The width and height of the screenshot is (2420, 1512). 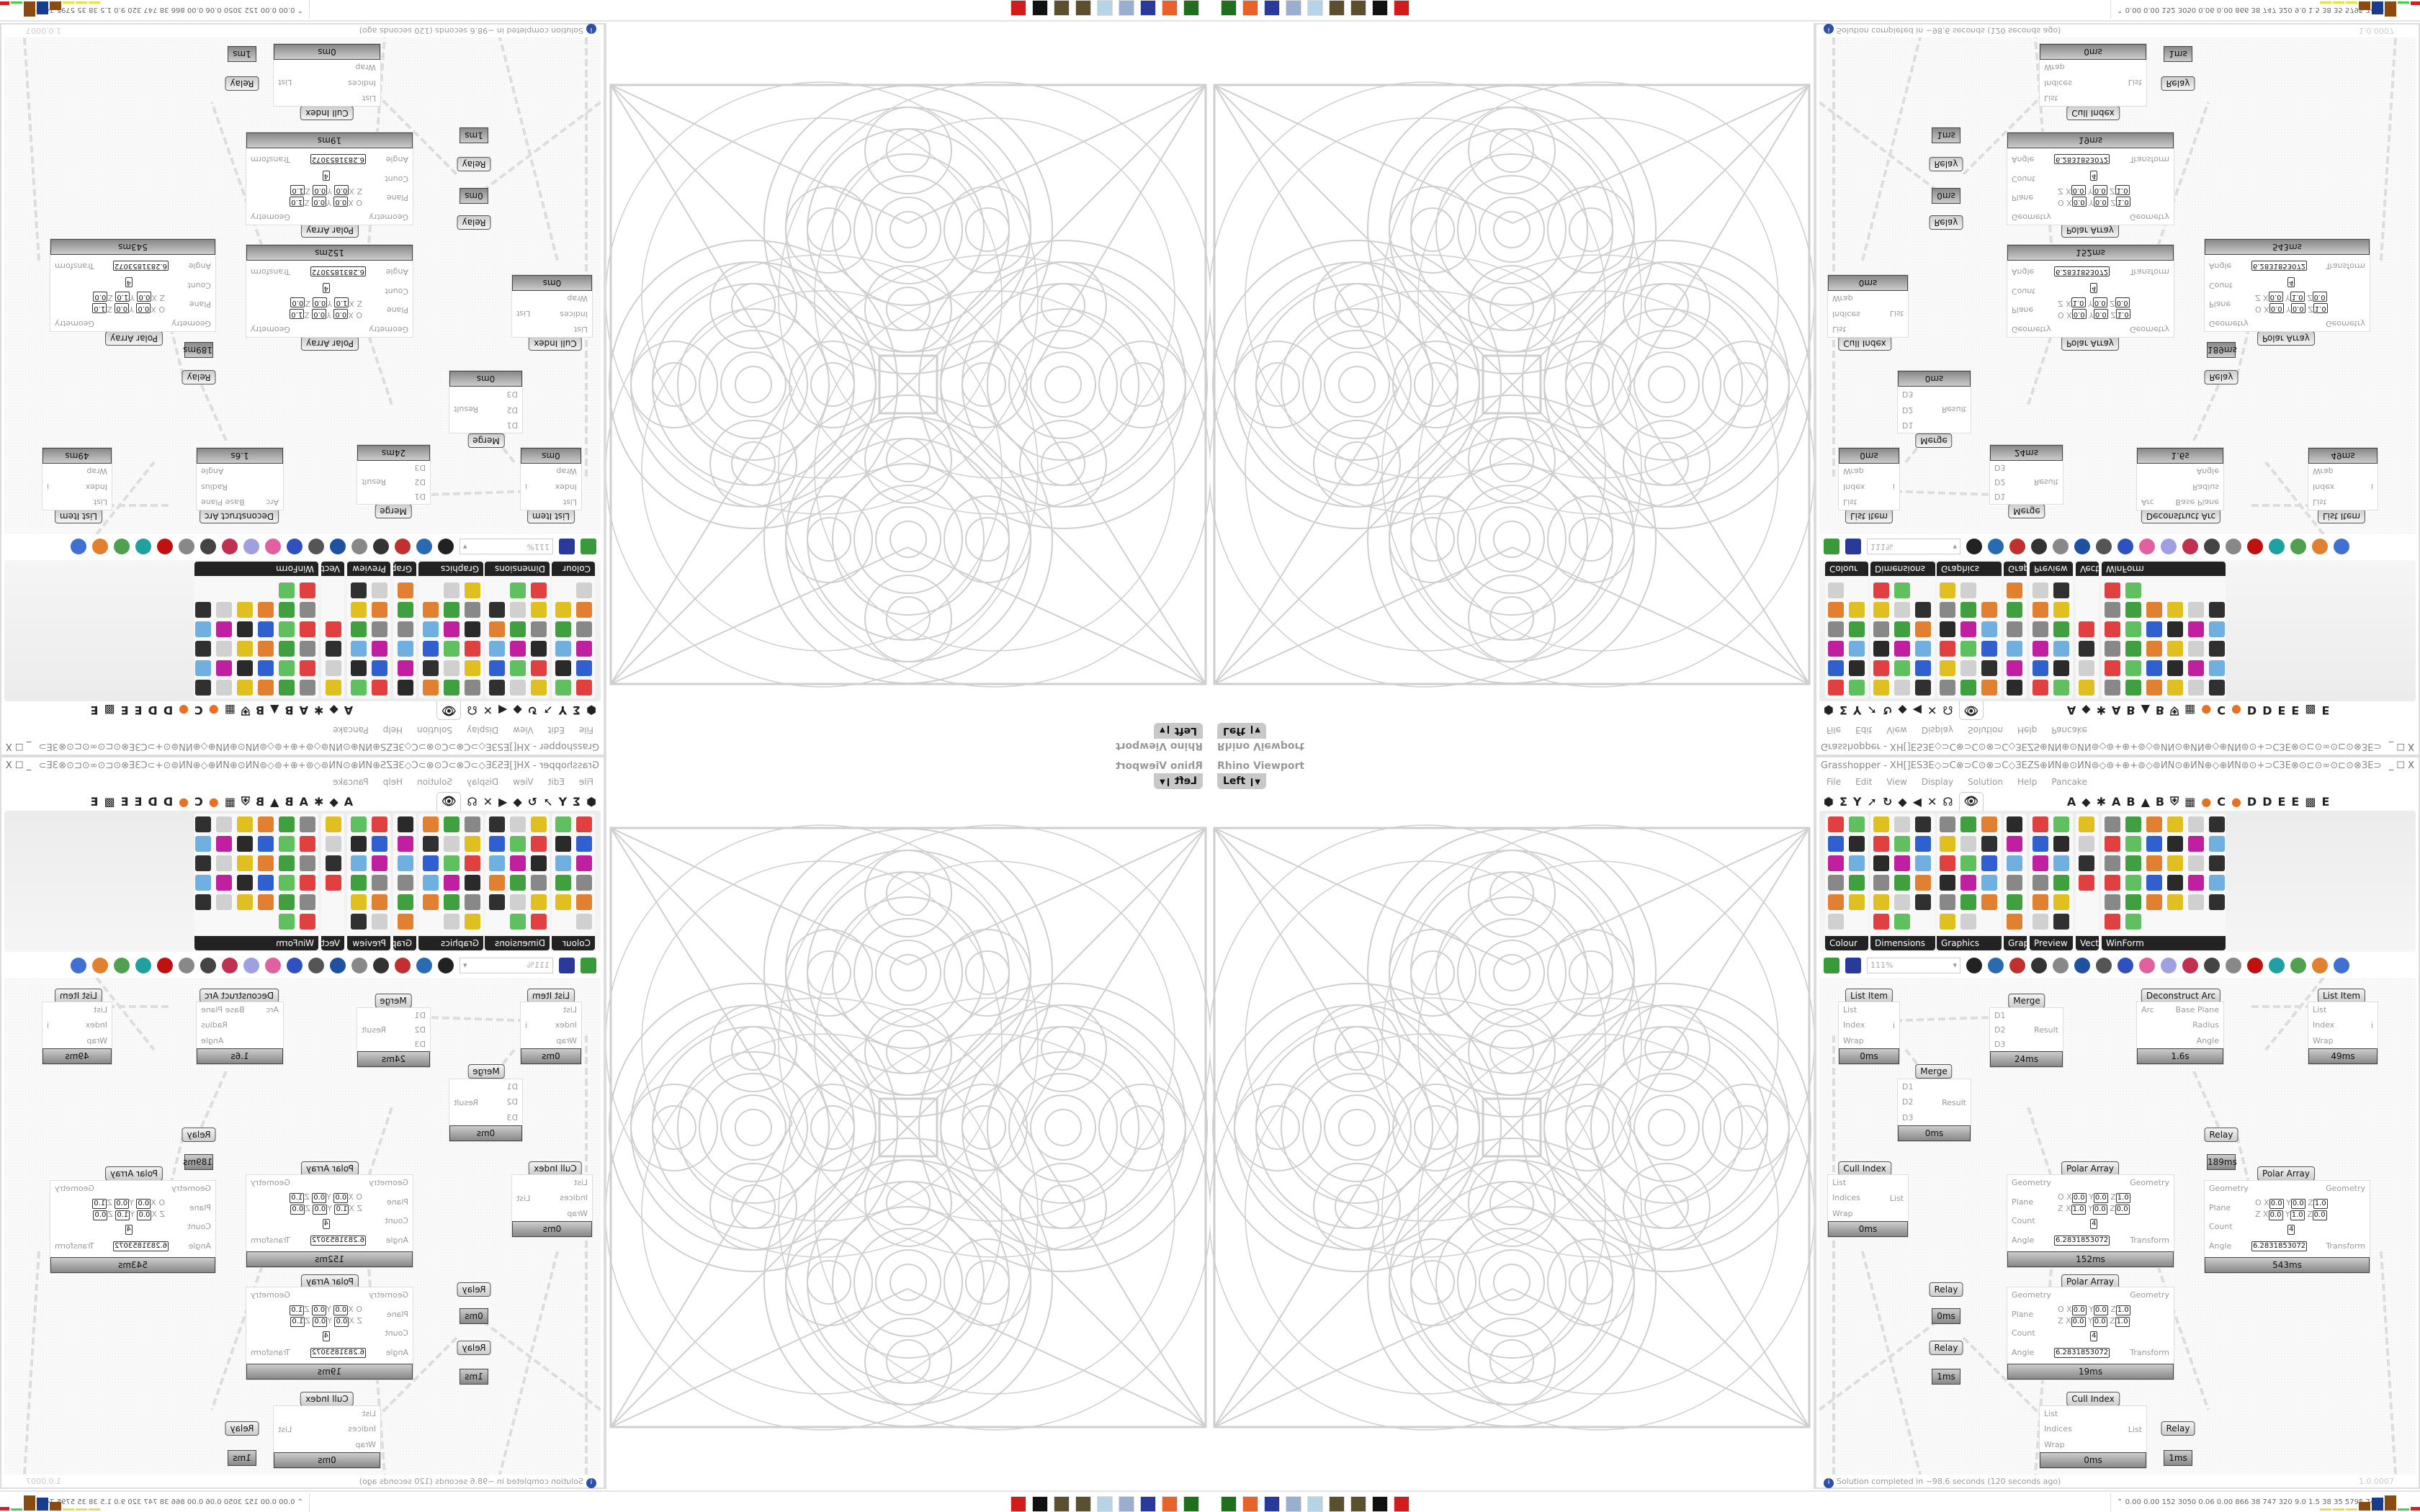 I want to click on node-title: Cull Index, so click(x=555, y=1168).